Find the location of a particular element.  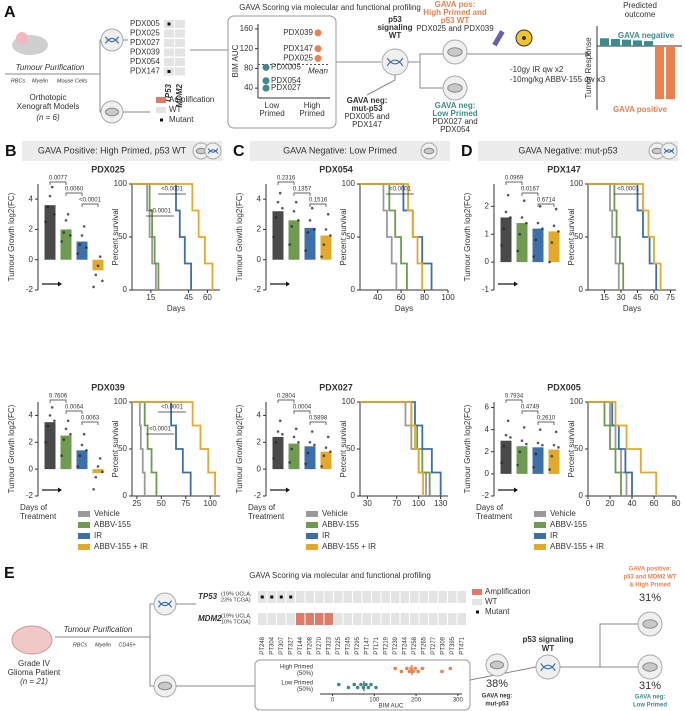

treatment-label: -10mg/kg ABBV-155 qw x3 is located at coordinates (558, 79).